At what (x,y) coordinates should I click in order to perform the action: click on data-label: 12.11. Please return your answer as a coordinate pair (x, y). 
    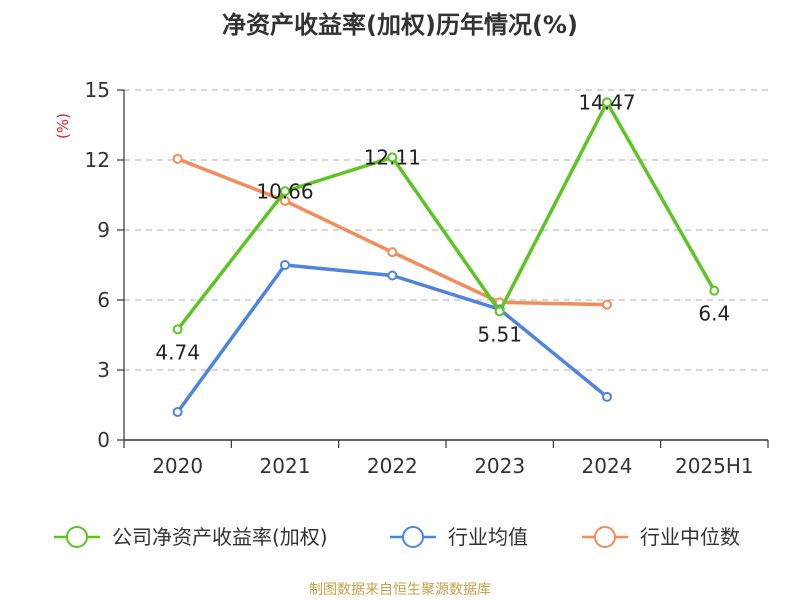
    Looking at the image, I should click on (392, 157).